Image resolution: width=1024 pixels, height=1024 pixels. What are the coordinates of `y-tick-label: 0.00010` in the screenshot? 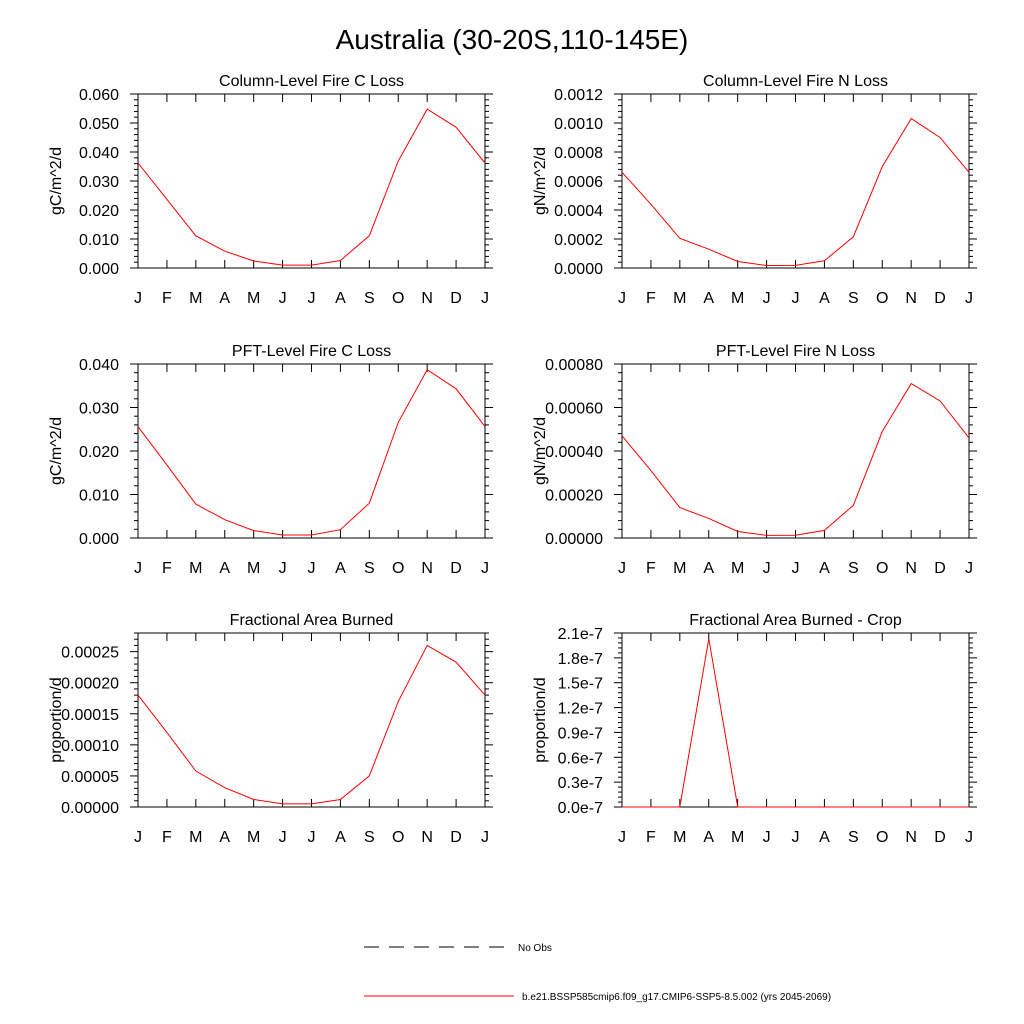 It's located at (90, 746).